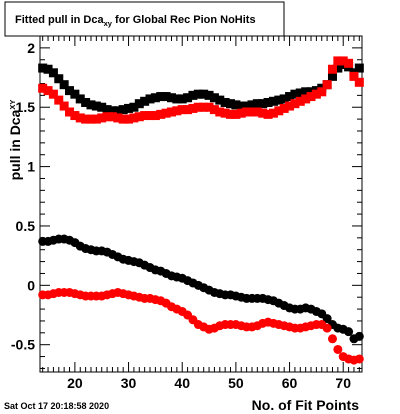 This screenshot has height=414, width=400. Describe the element at coordinates (343, 383) in the screenshot. I see `x-tick-label: 70` at that location.